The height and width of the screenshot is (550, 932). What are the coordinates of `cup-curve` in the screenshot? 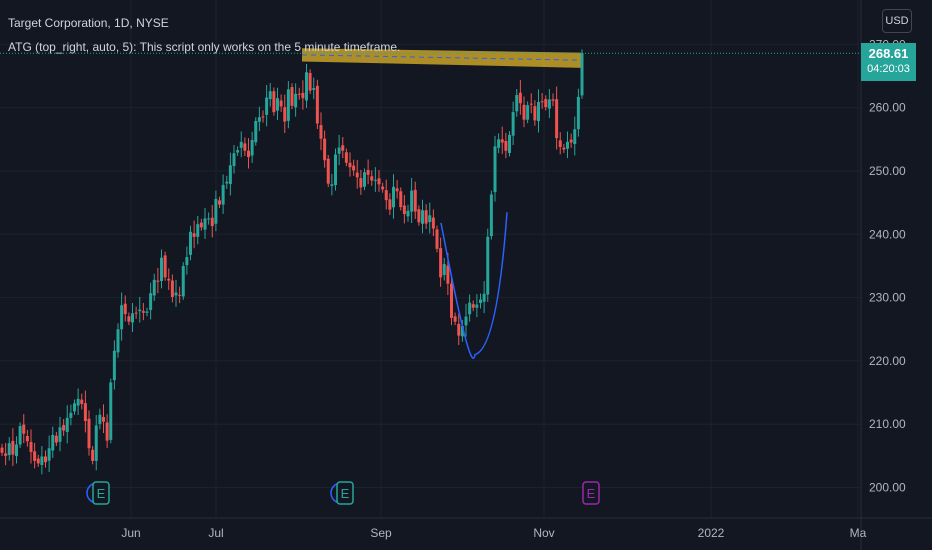 It's located at (474, 286).